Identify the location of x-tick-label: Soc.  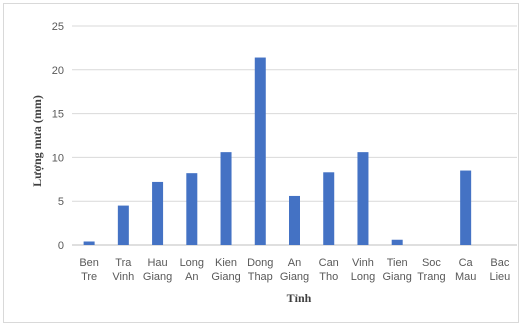
(431, 263).